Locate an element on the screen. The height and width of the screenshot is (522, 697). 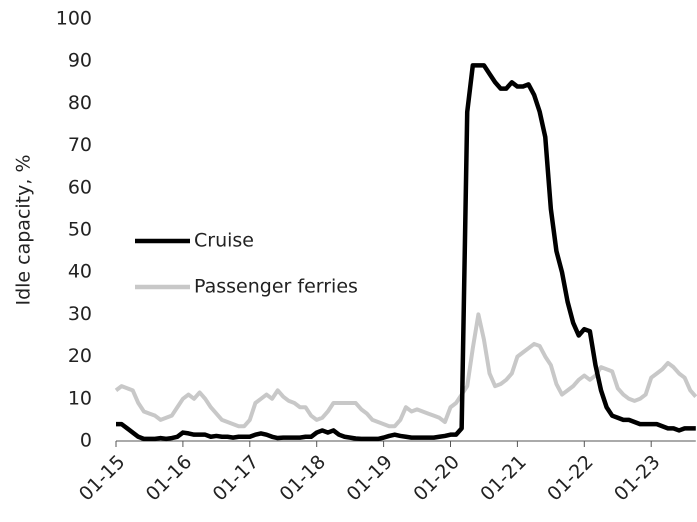
x-tick-label: 01-15 is located at coordinates (102, 478).